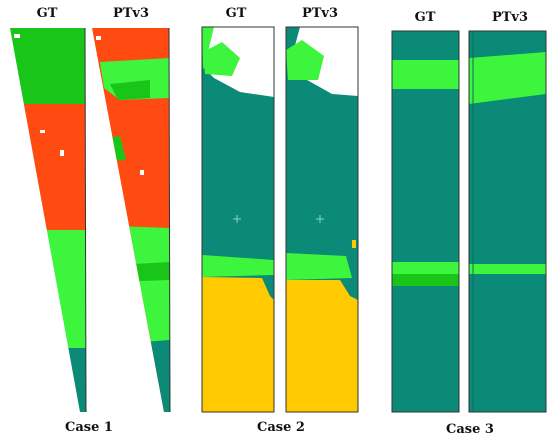 This screenshot has height=441, width=550. What do you see at coordinates (425, 221) in the screenshot?
I see `case3-gt-panel` at bounding box center [425, 221].